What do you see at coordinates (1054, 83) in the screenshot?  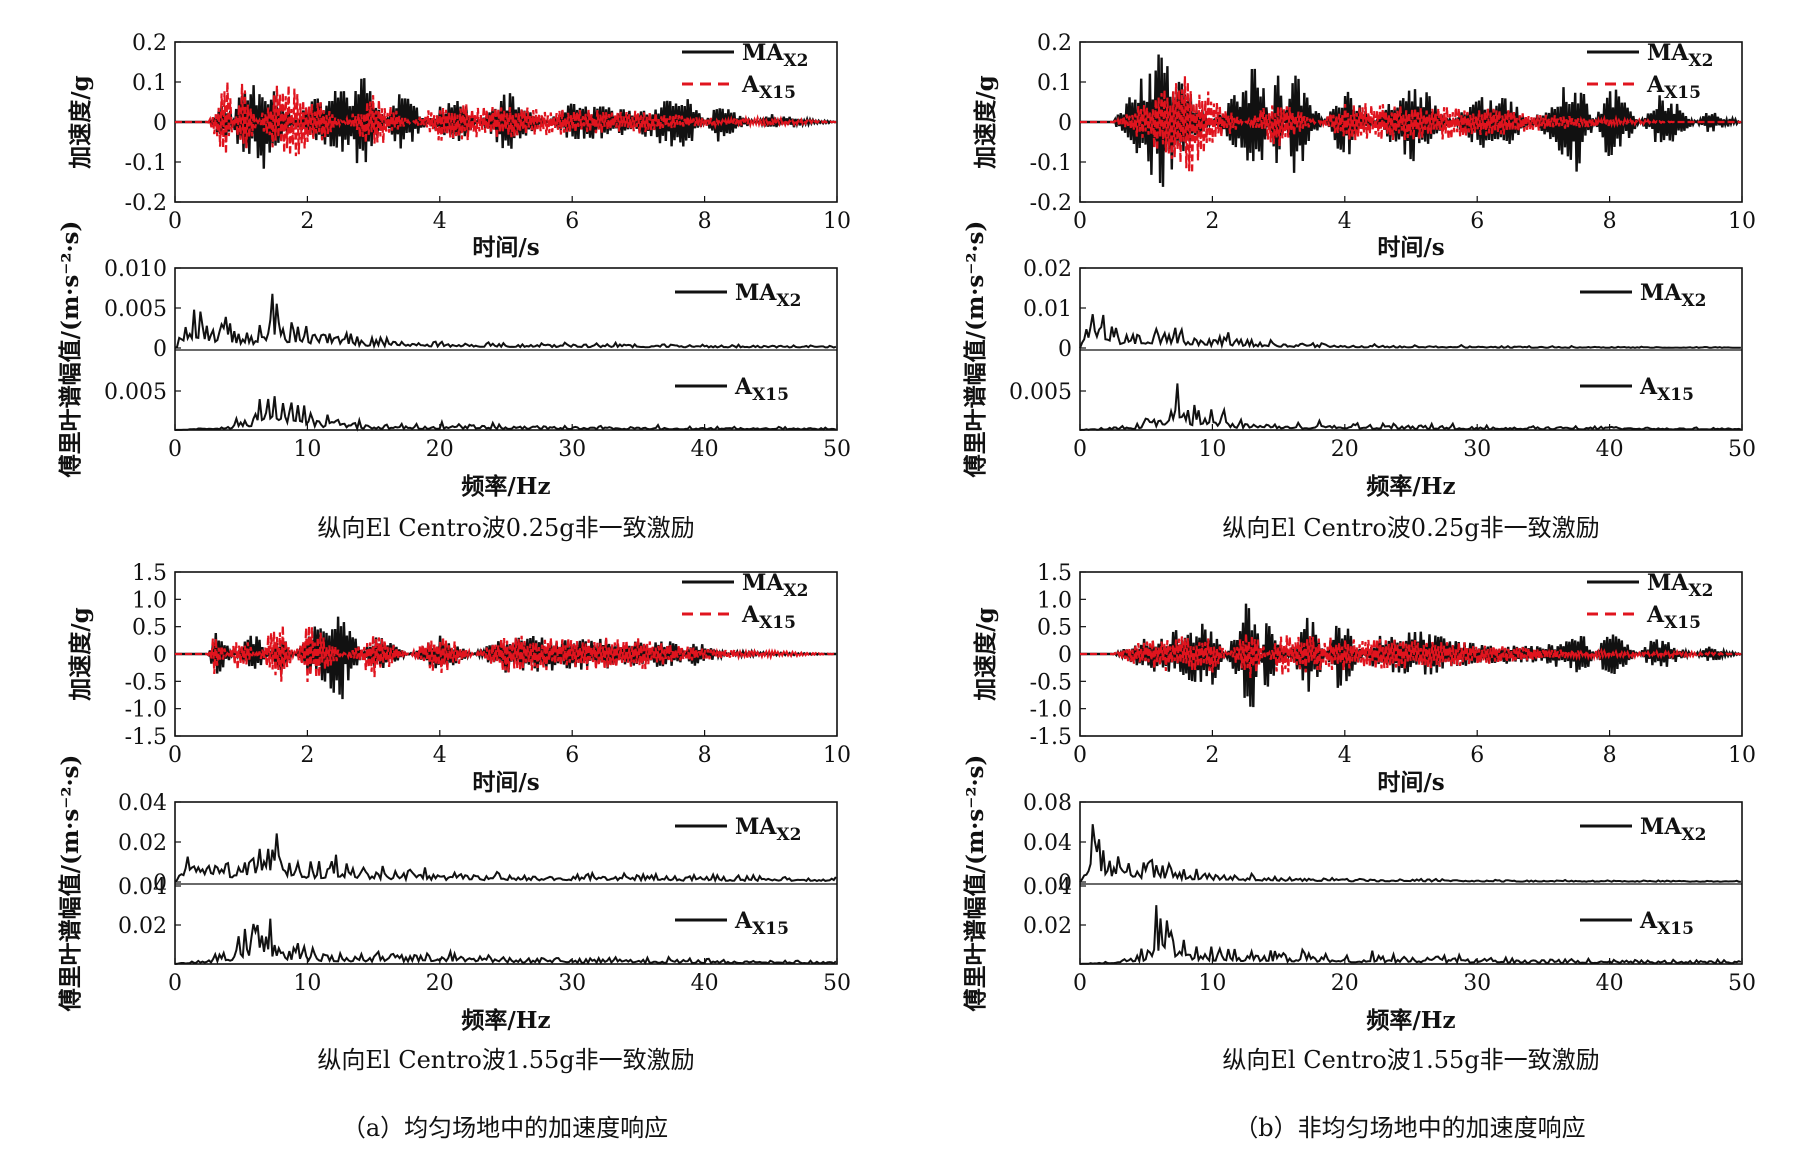 I see `y-tick-label: 0.1` at bounding box center [1054, 83].